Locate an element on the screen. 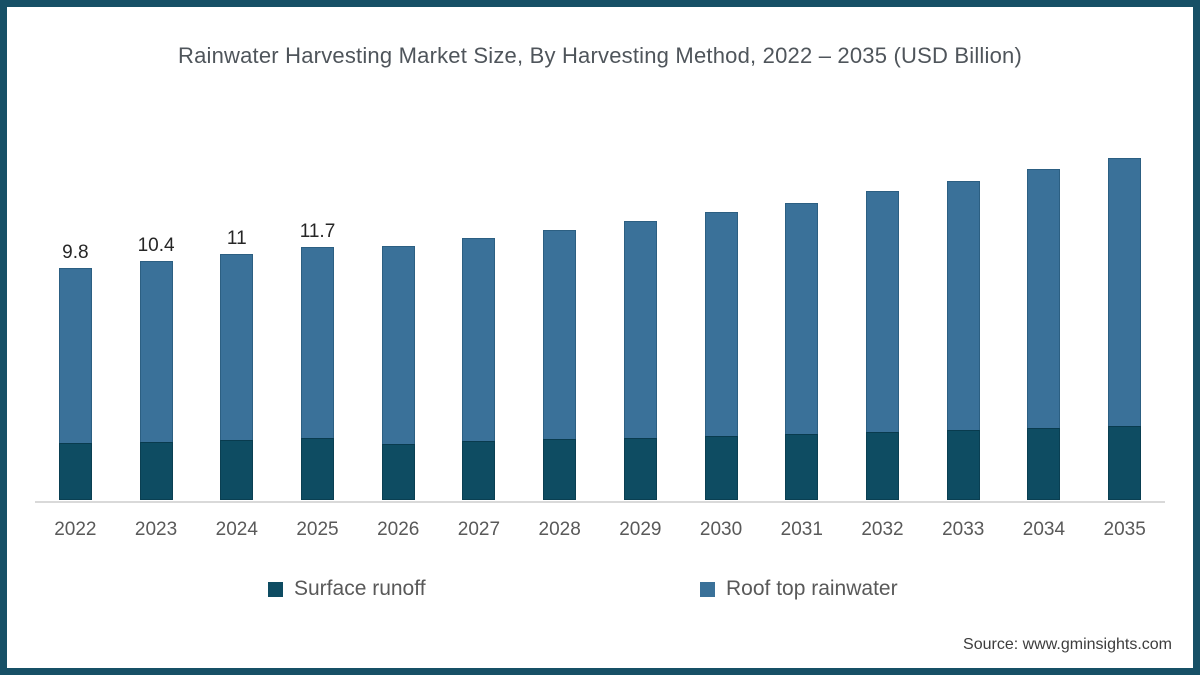 The height and width of the screenshot is (675, 1200). bar-segment-surface-2023 is located at coordinates (156, 471).